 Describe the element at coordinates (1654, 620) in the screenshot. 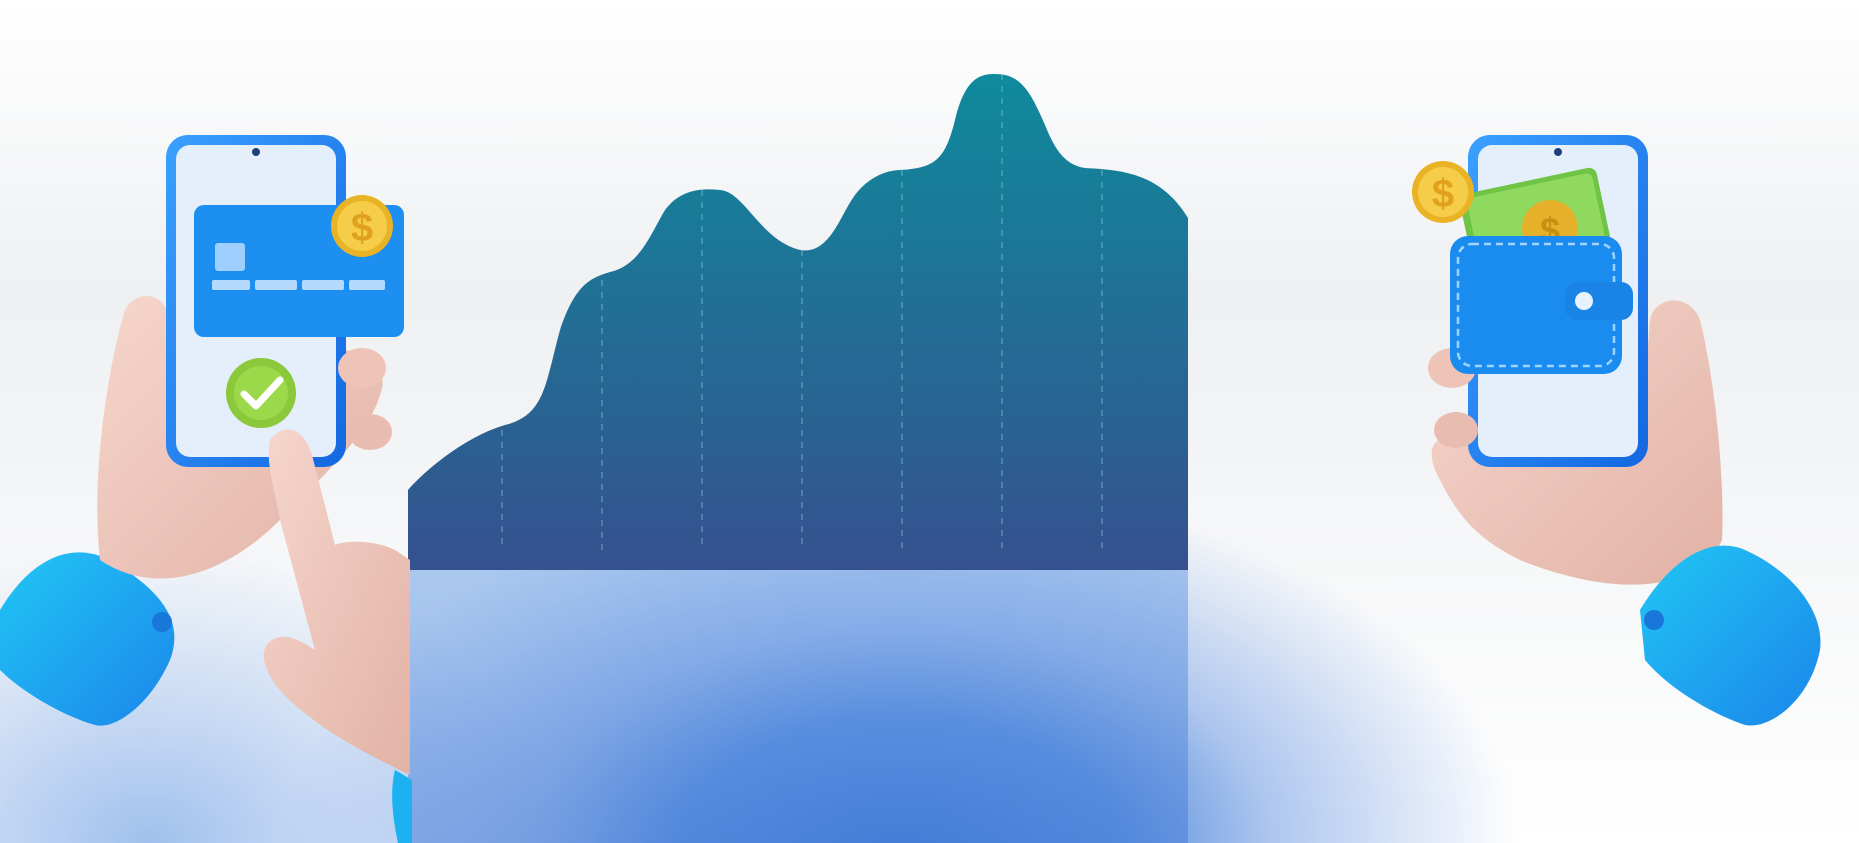

I see `right-cuff-button` at that location.